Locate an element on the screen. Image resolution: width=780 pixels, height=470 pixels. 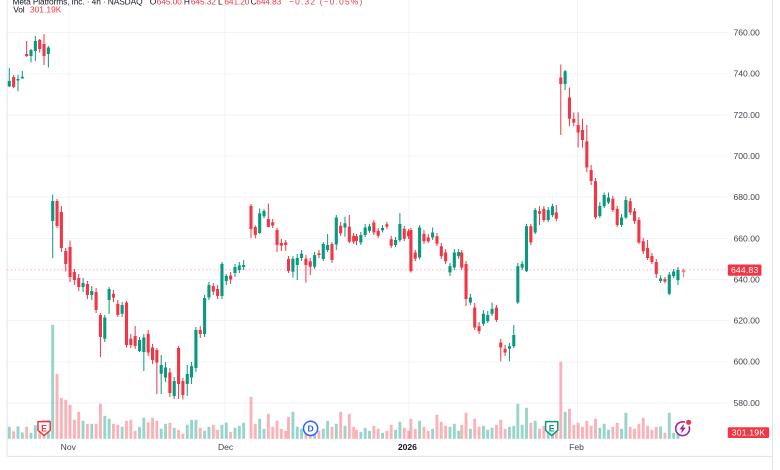
svg-text: O is located at coordinates (153, 3).